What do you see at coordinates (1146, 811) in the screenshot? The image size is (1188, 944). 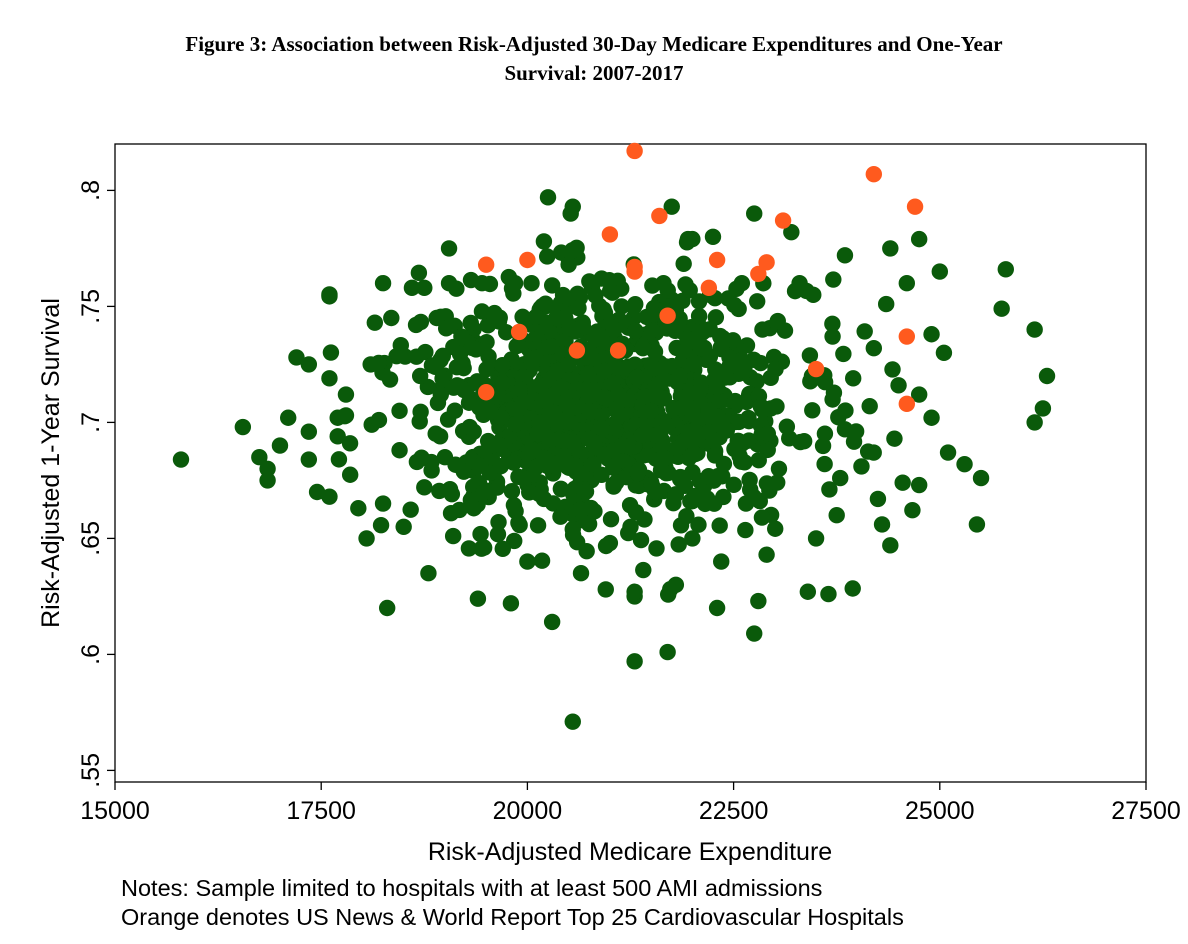 I see `x-tick-label: 27500` at bounding box center [1146, 811].